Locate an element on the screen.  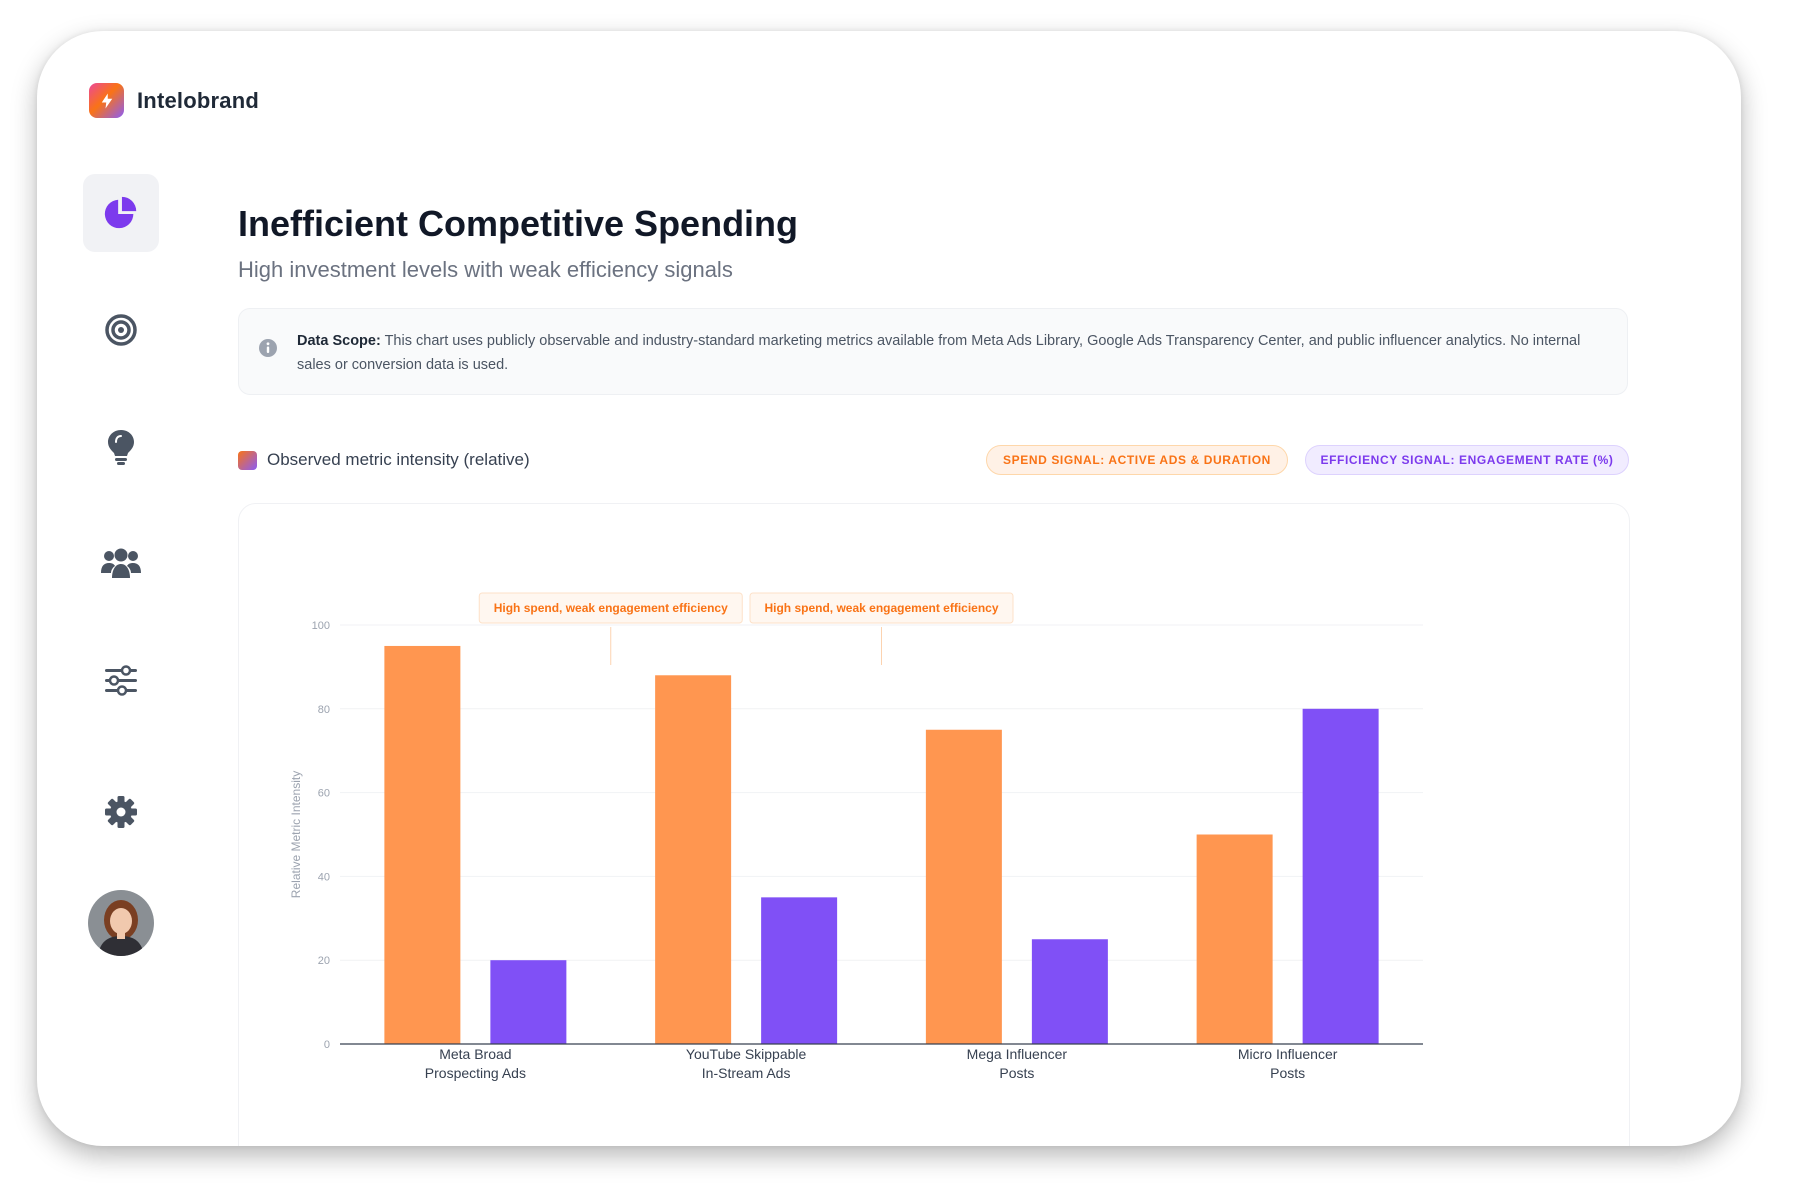
gear-icon is located at coordinates (121, 812).